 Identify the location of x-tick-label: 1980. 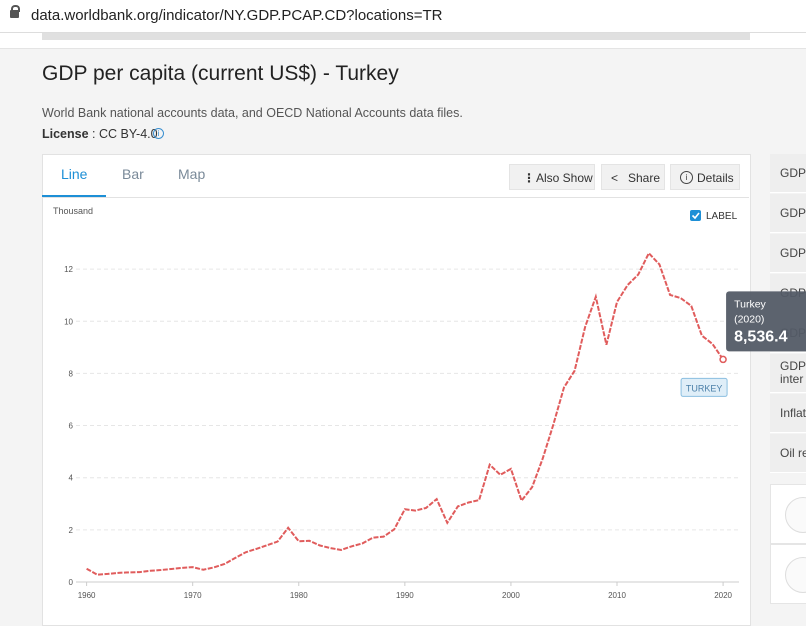
(299, 595).